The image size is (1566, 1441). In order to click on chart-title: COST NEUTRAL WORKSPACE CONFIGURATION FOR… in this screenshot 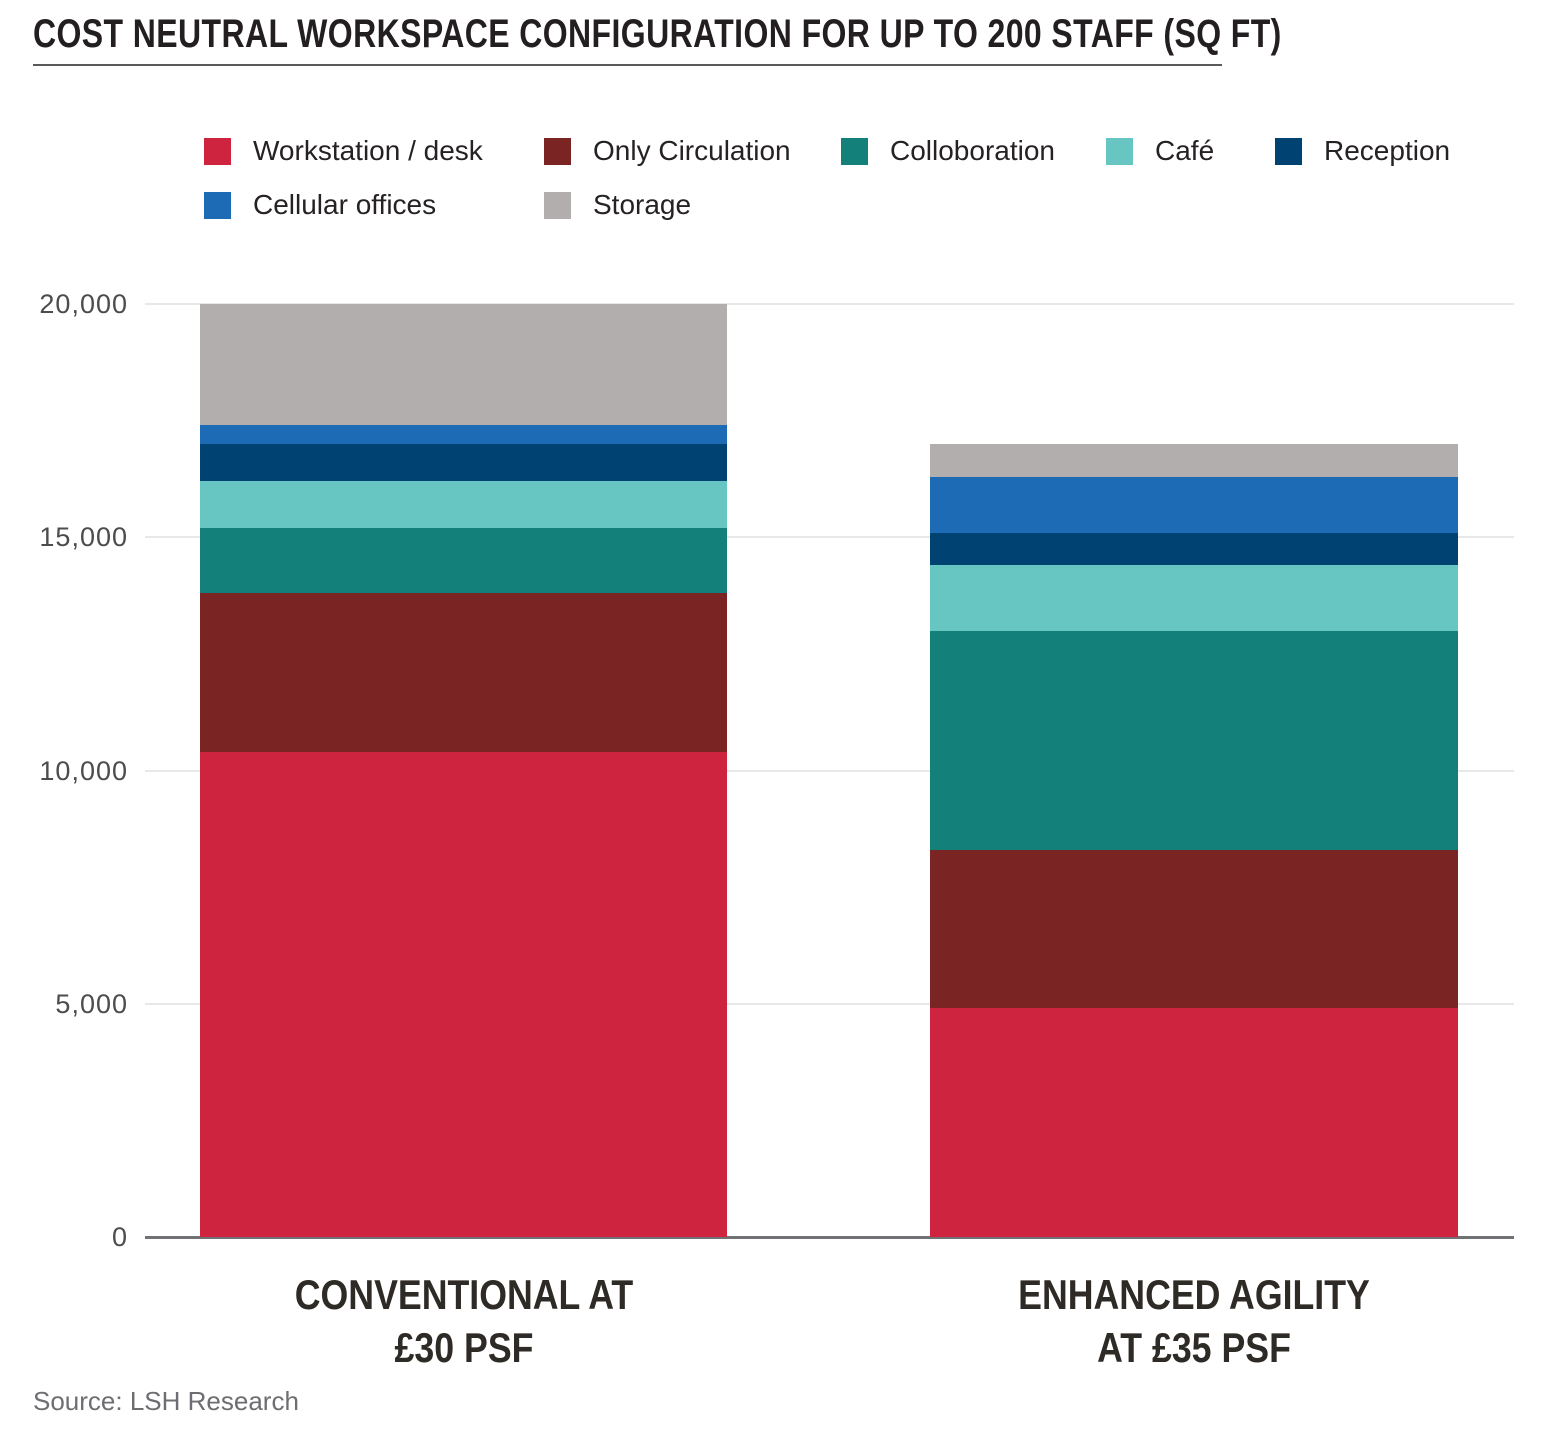, I will do `click(657, 34)`.